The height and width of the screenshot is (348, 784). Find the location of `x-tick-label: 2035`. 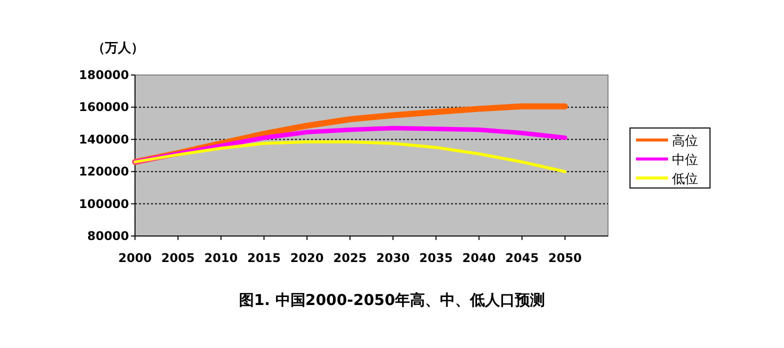

x-tick-label: 2035 is located at coordinates (436, 258).